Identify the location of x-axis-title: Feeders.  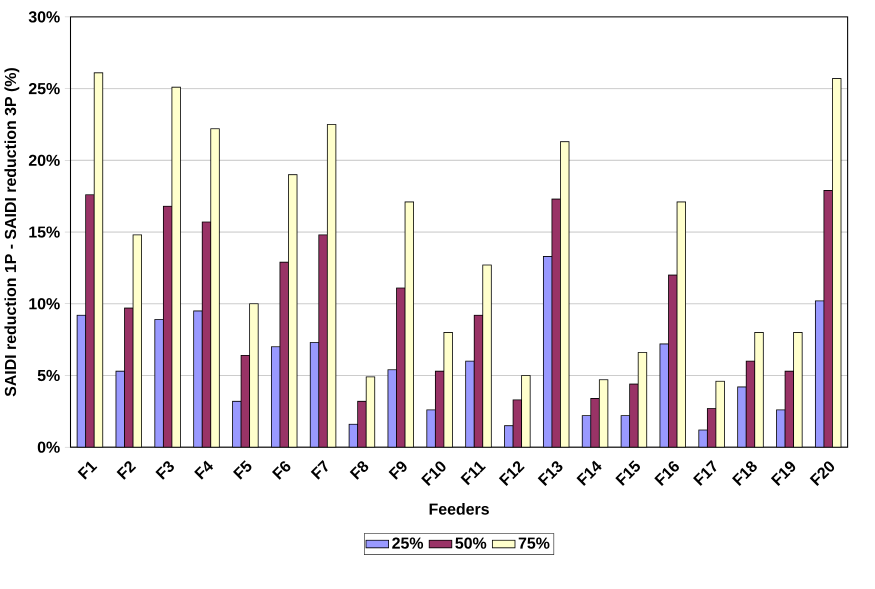
(459, 508).